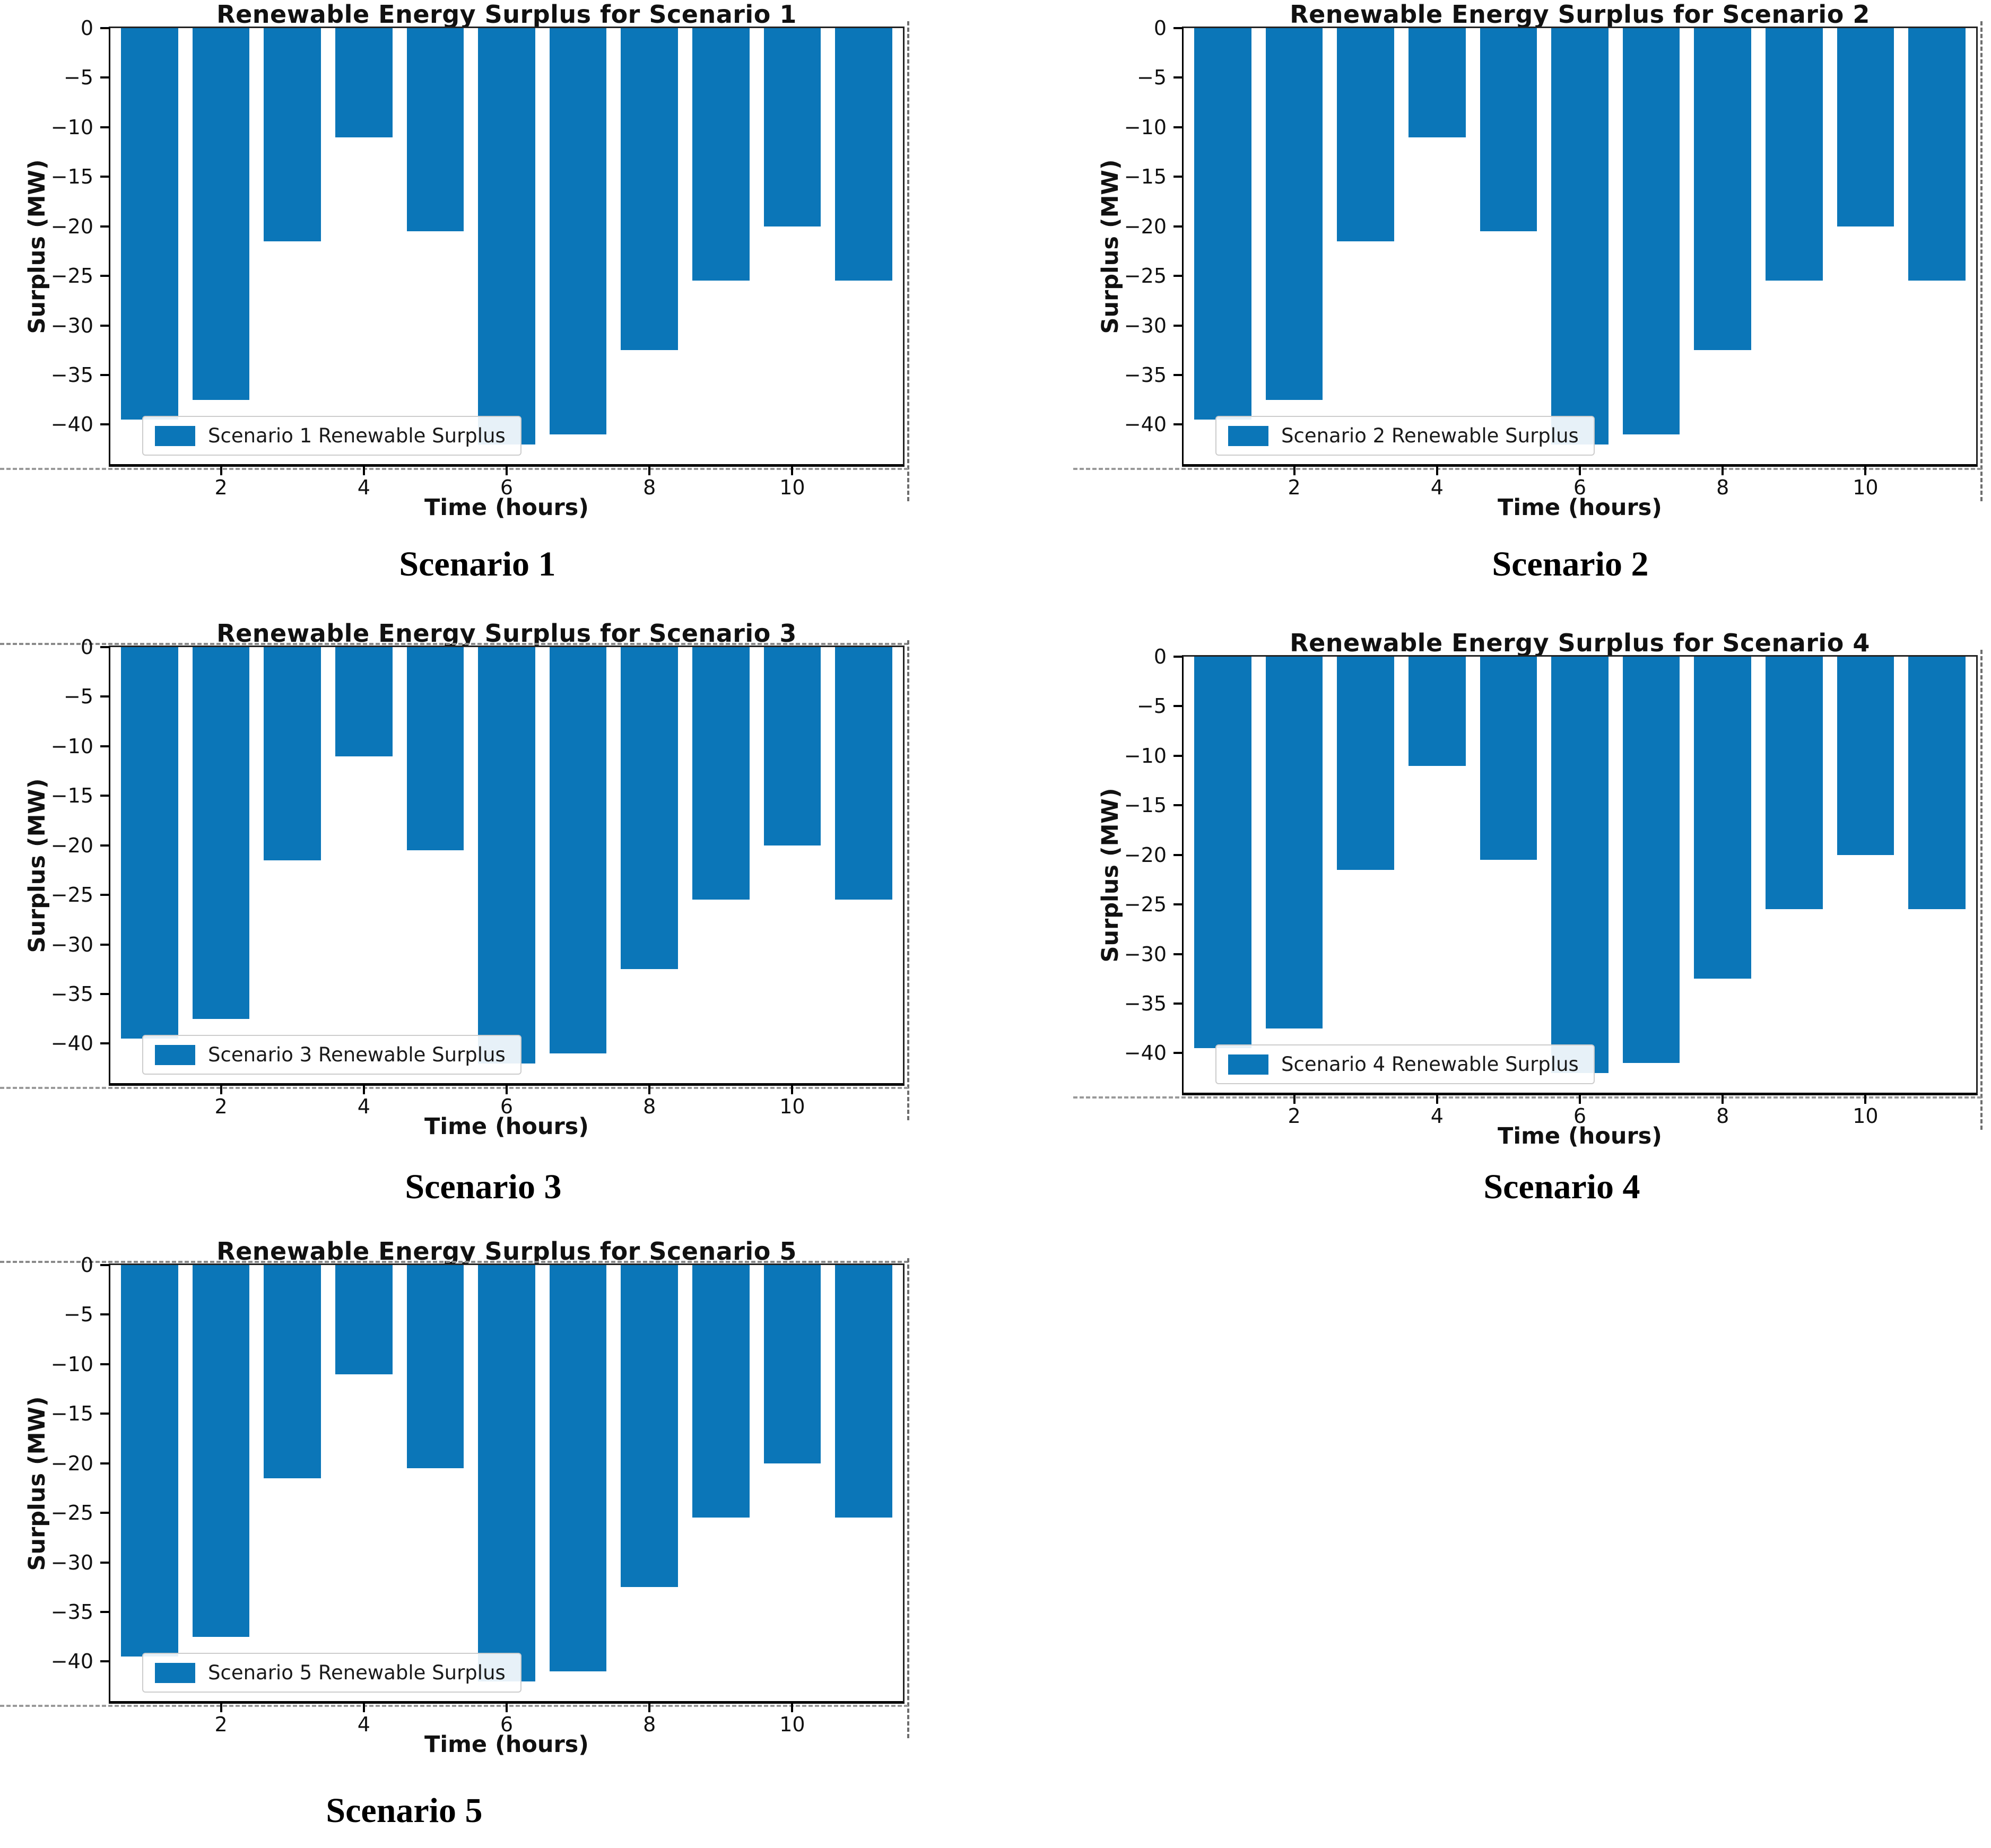 This screenshot has width=1991, height=1848. I want to click on legend: Scenario 1 Renewable Surplus, so click(331, 436).